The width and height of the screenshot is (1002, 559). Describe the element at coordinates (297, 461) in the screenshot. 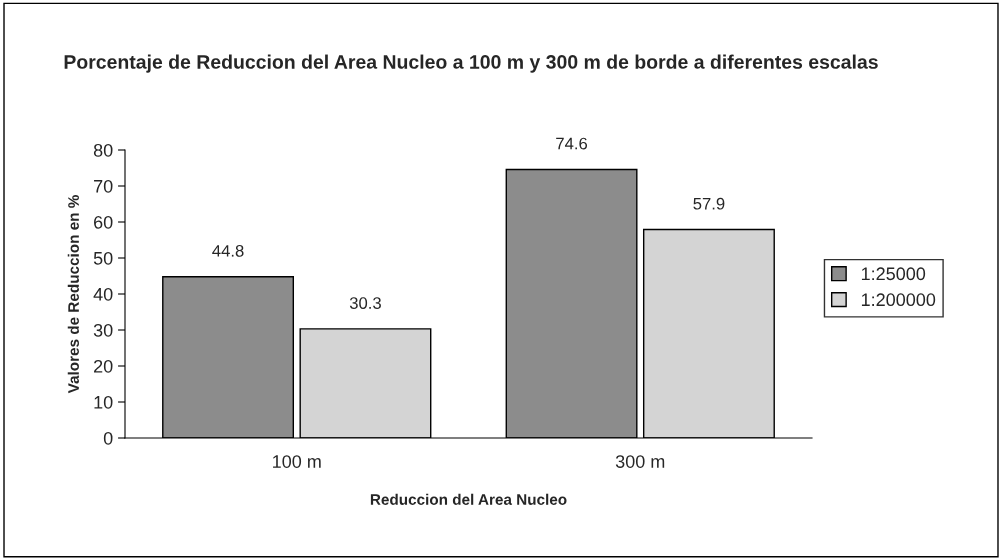

I see `x-tick-label: 100 m` at that location.